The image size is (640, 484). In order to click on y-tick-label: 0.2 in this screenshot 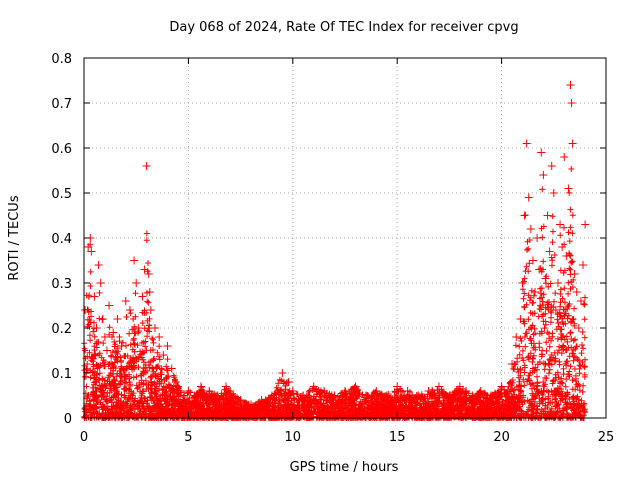, I will do `click(61, 329)`.